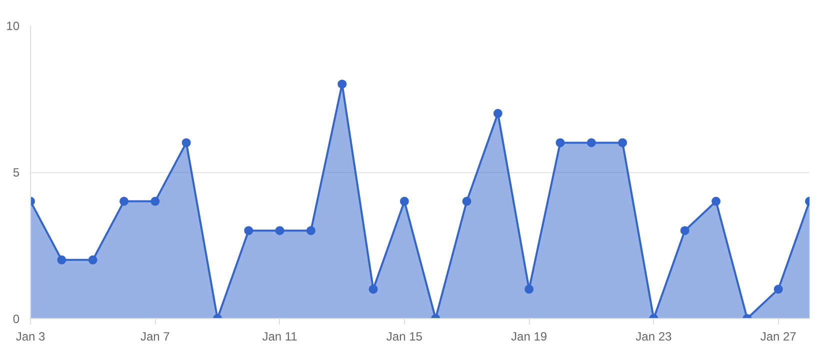  I want to click on y-tick-label: 5, so click(16, 173).